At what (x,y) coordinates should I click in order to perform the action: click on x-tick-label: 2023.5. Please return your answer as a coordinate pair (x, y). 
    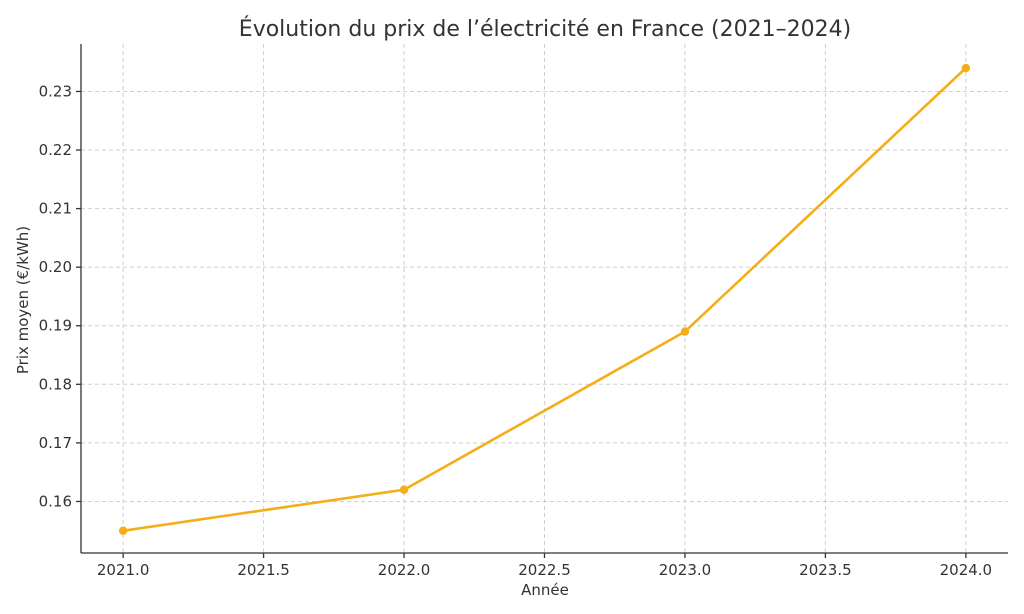
    Looking at the image, I should click on (825, 570).